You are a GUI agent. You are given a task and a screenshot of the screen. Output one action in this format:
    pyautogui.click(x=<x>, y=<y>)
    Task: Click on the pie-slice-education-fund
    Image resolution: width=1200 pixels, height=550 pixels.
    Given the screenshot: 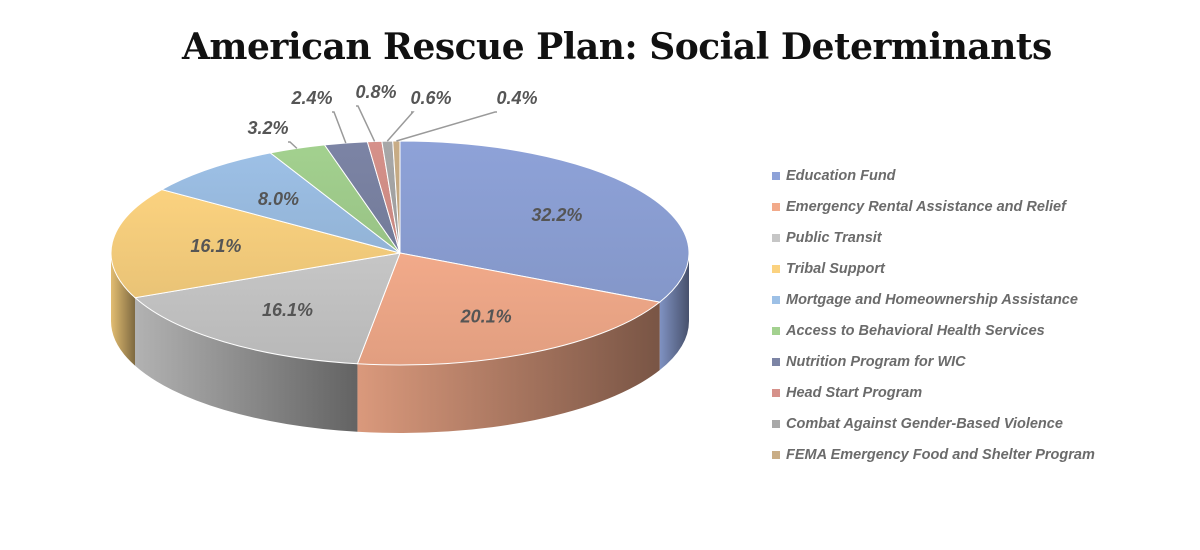 What is the action you would take?
    pyautogui.click(x=544, y=221)
    